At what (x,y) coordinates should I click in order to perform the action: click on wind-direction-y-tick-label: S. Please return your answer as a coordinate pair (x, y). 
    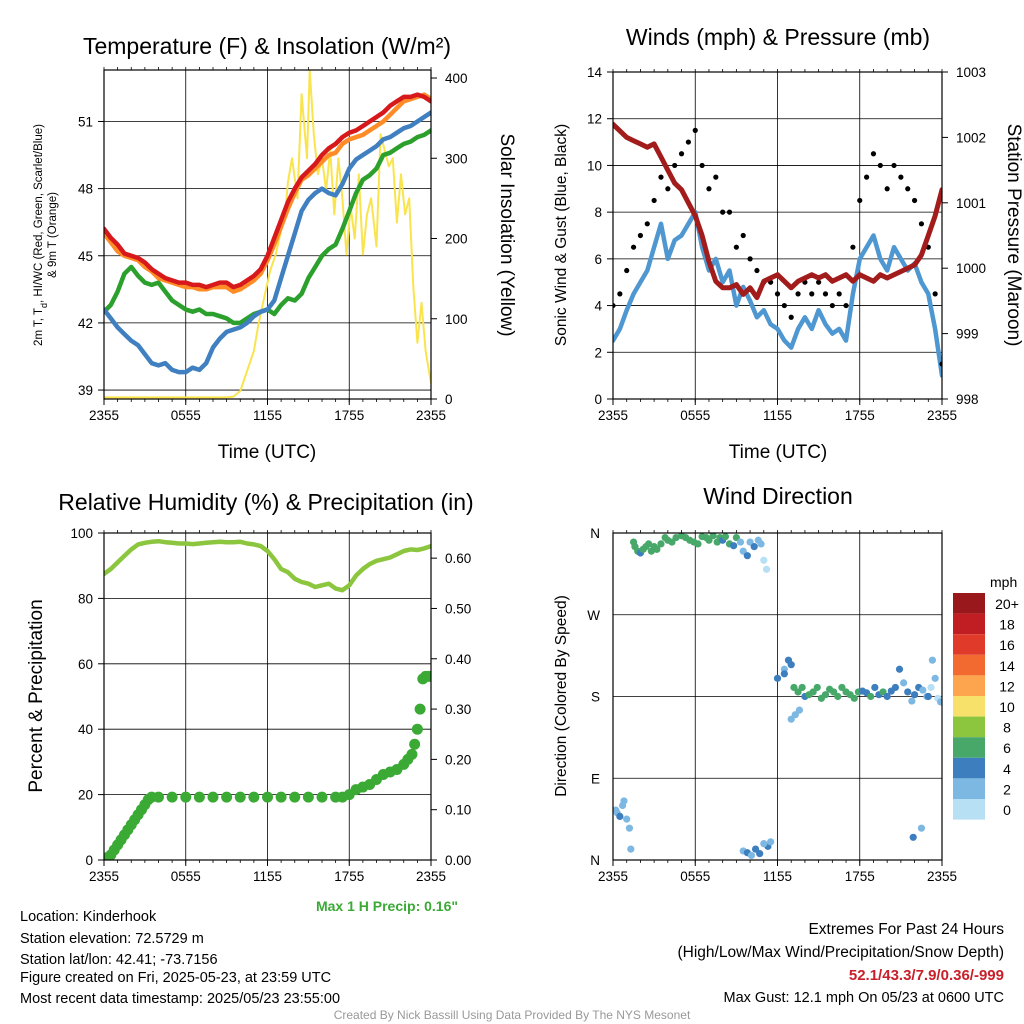
    Looking at the image, I should click on (595, 697).